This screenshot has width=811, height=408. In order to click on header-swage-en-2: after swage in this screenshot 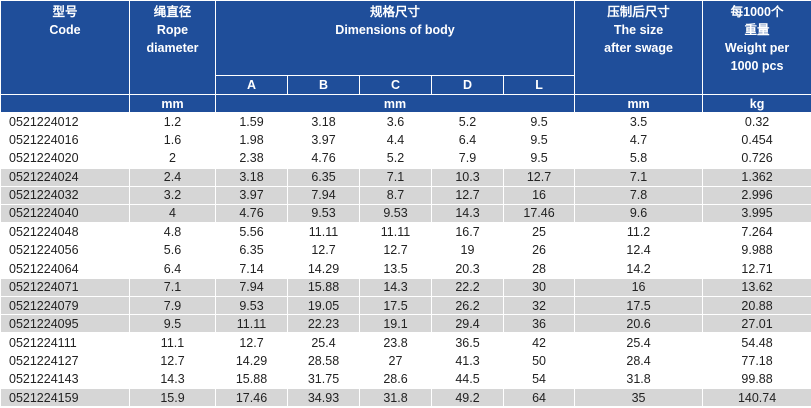, I will do `click(638, 48)`.